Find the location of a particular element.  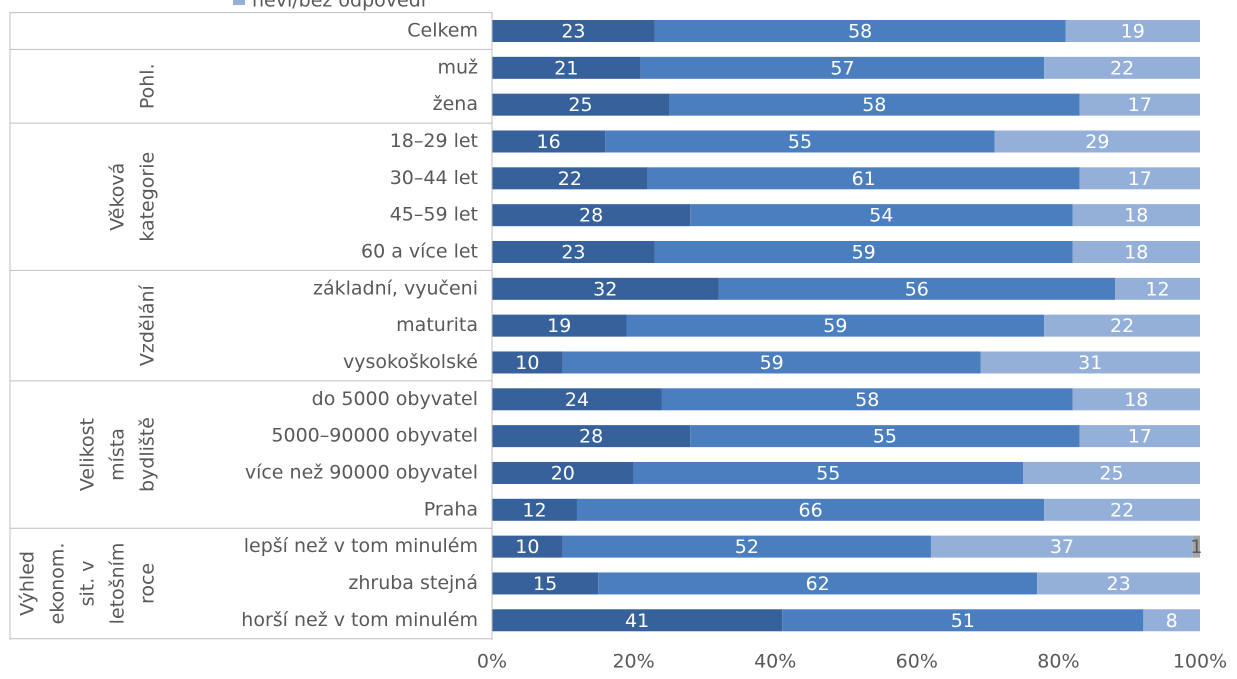

data-label: 56 is located at coordinates (917, 289).